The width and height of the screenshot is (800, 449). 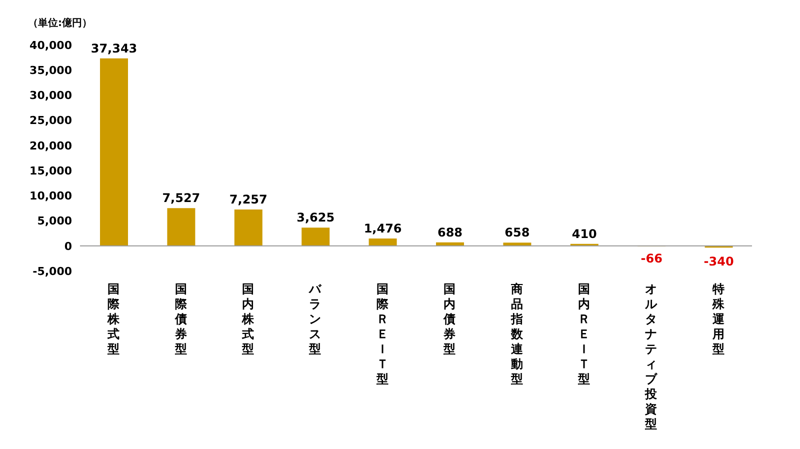 I want to click on x-tick-label: 国際ＲＥＩＴ型, so click(x=382, y=334).